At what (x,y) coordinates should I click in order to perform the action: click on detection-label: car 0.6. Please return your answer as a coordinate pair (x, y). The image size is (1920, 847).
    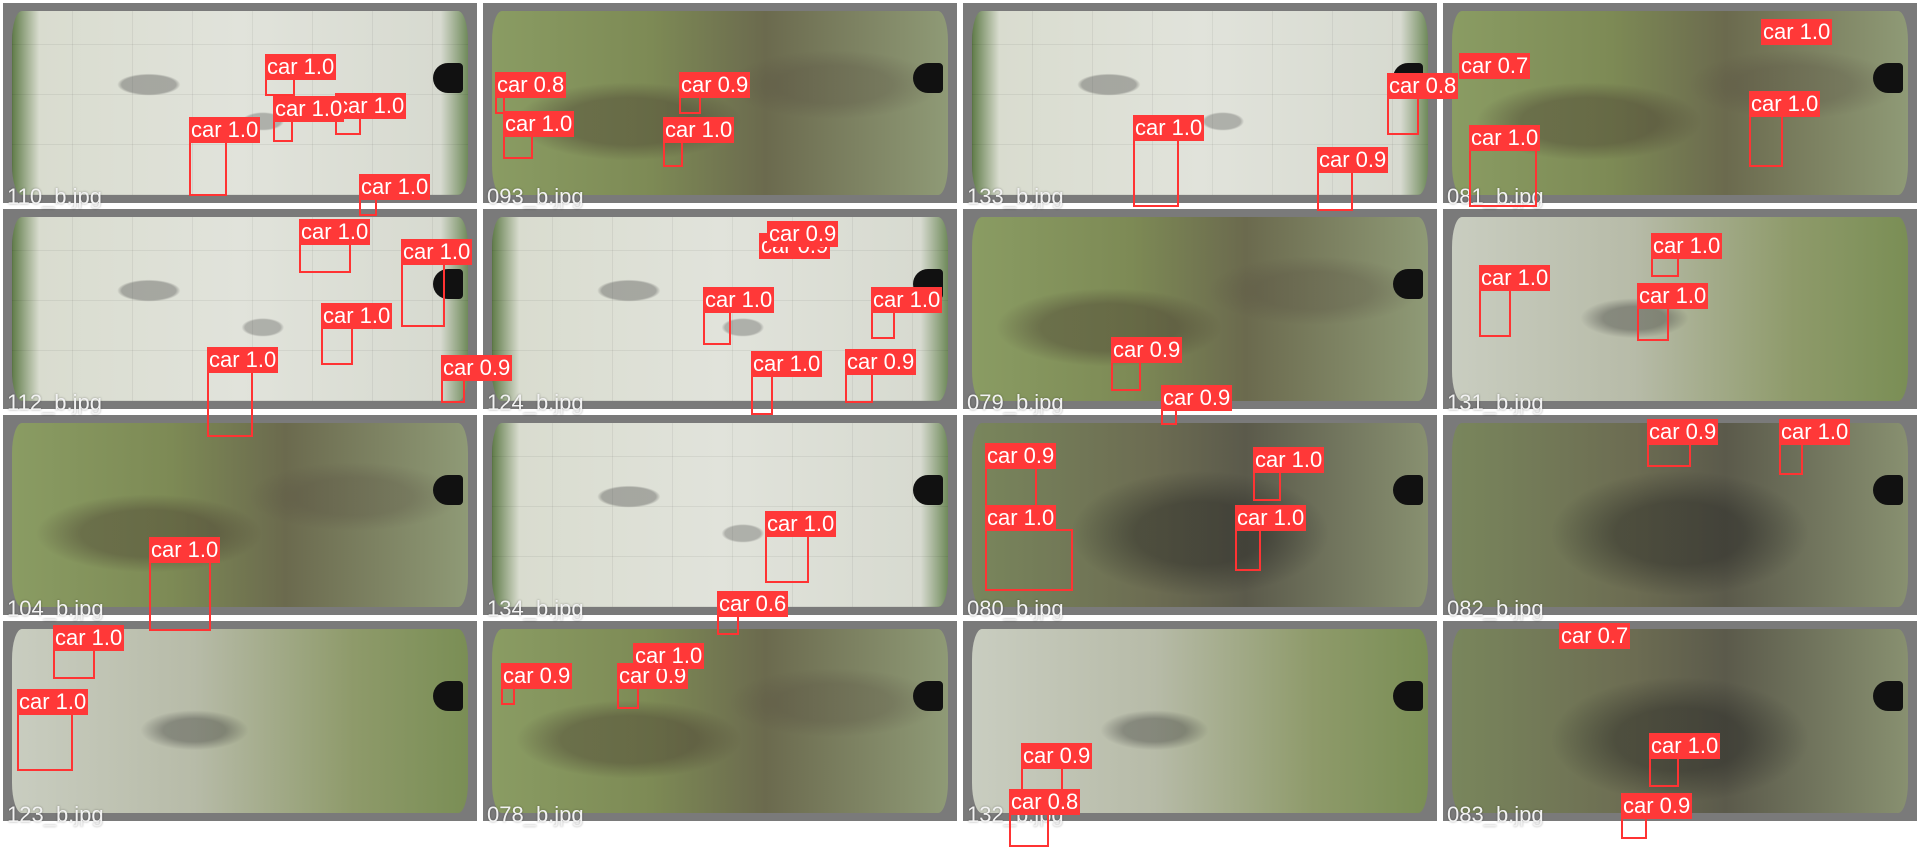
    Looking at the image, I should click on (753, 604).